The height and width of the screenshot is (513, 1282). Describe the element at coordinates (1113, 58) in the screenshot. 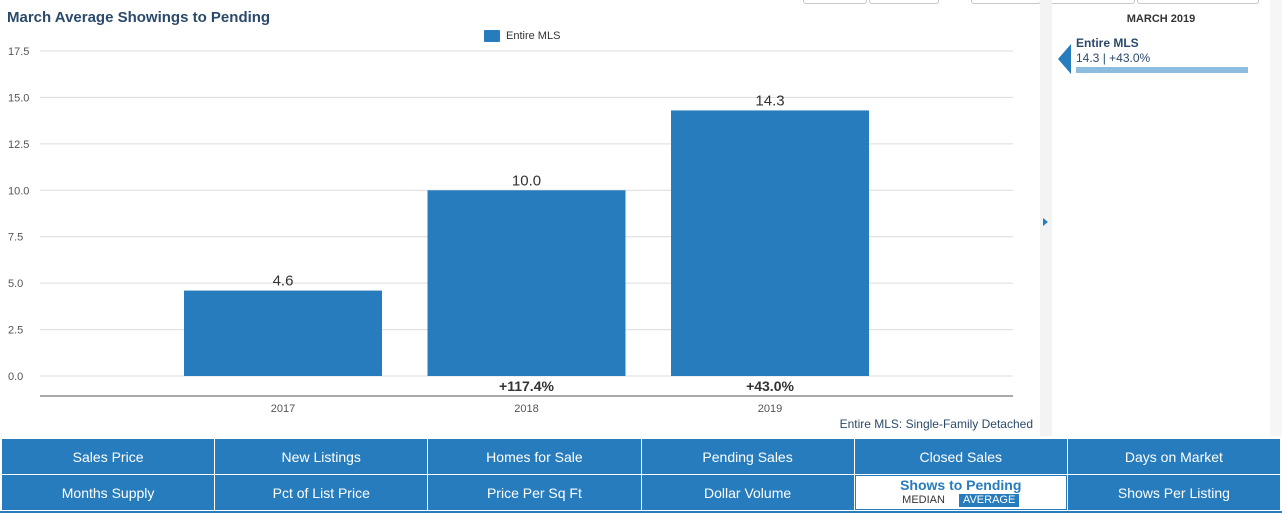

I see `side-entry-value: 14.3 | +43.0%` at that location.